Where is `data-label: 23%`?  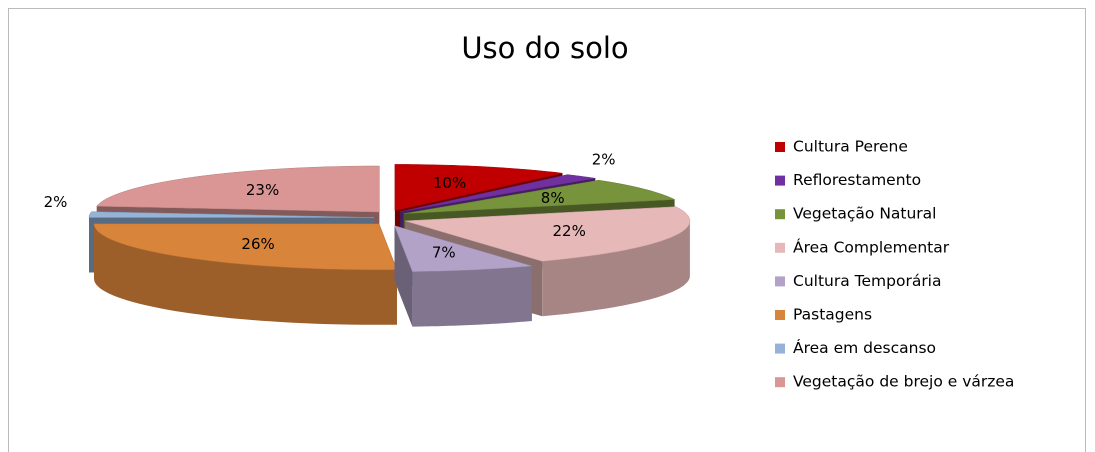
data-label: 23% is located at coordinates (262, 190).